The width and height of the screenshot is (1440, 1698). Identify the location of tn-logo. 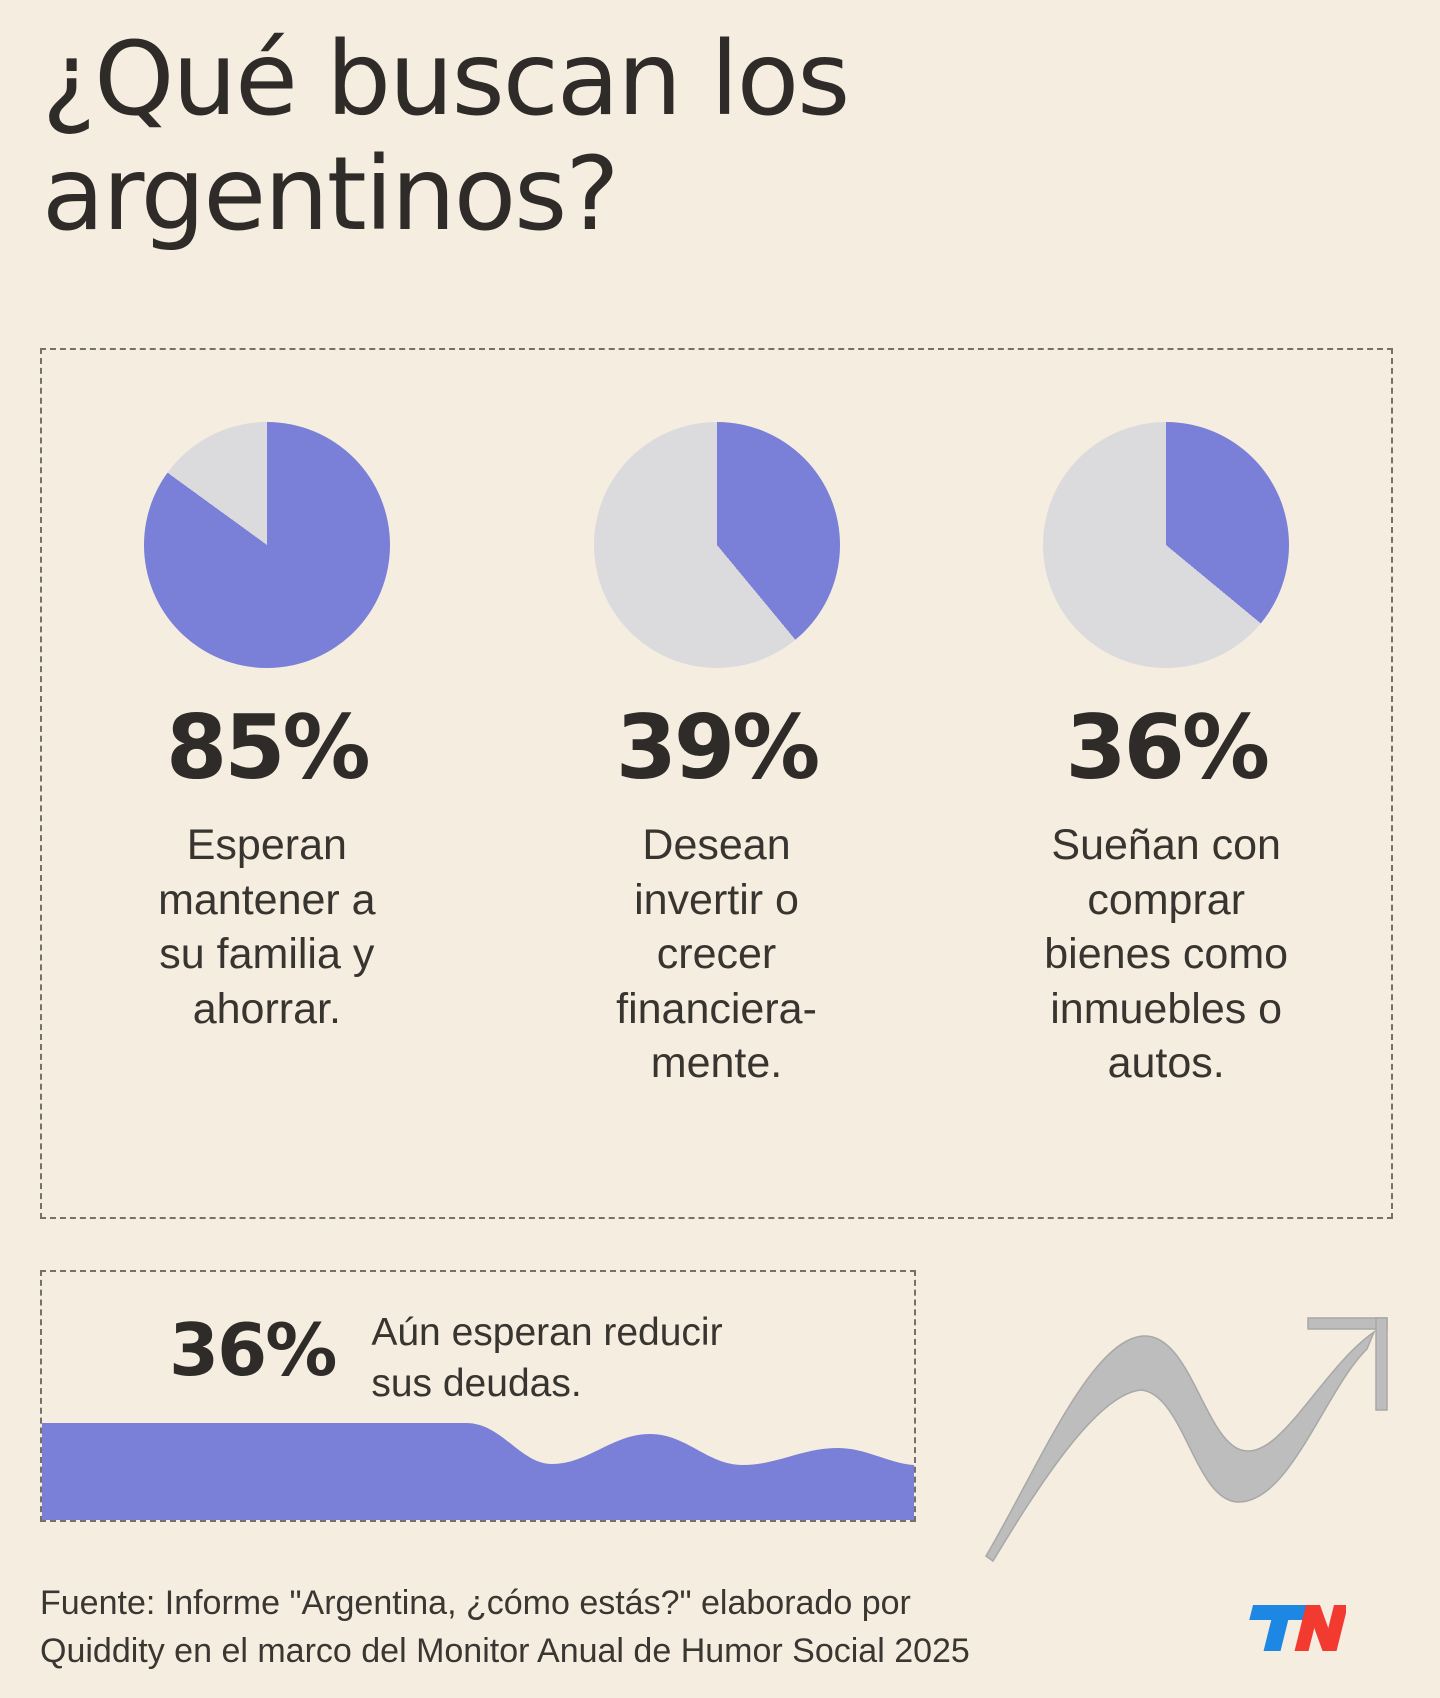
(1297, 1628).